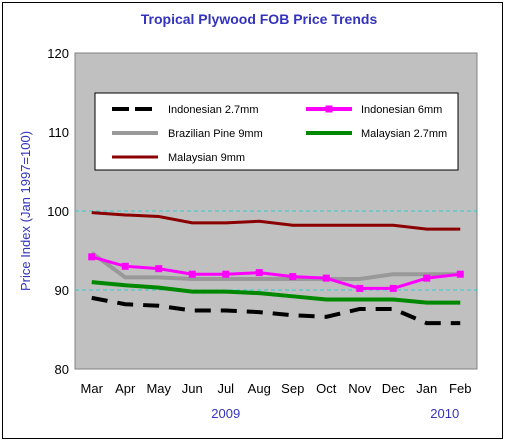 Image resolution: width=507 pixels, height=443 pixels. Describe the element at coordinates (62, 290) in the screenshot. I see `y-tick-label: 90` at that location.